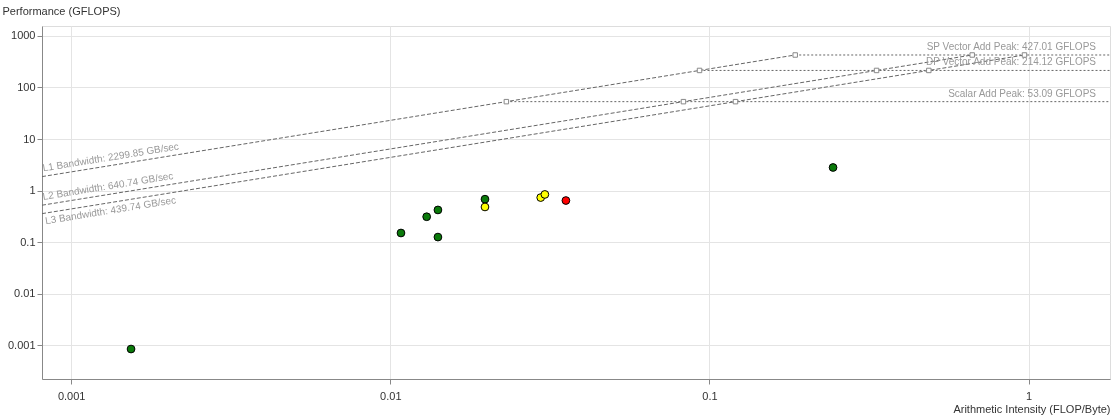 This screenshot has width=1113, height=419. I want to click on y-tick-label: 10, so click(29, 138).